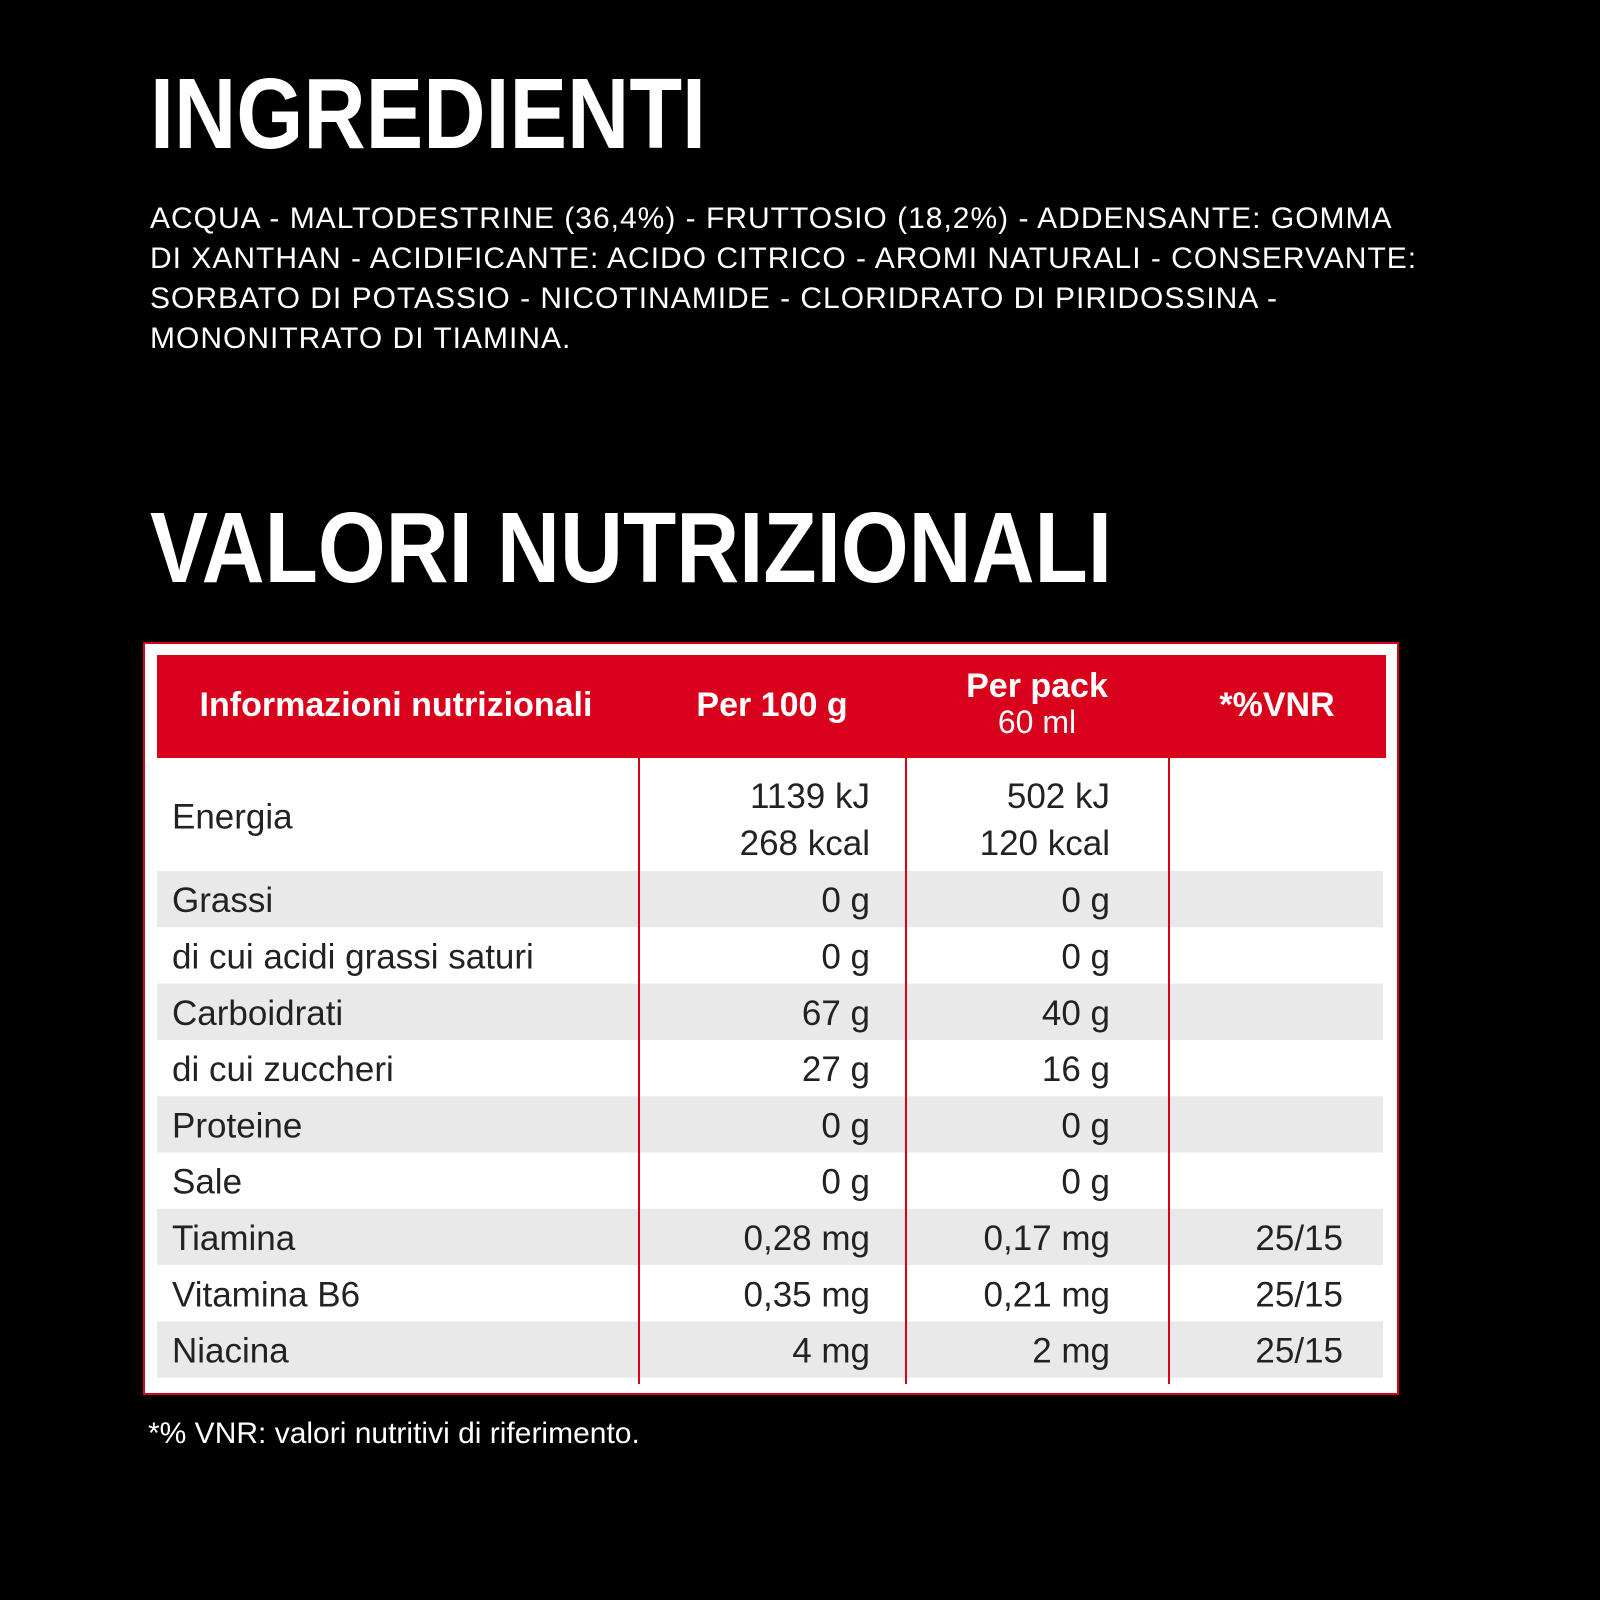 This screenshot has width=1600, height=1600. Describe the element at coordinates (396, 705) in the screenshot. I see `header-label: Informazioni nutrizionali` at that location.